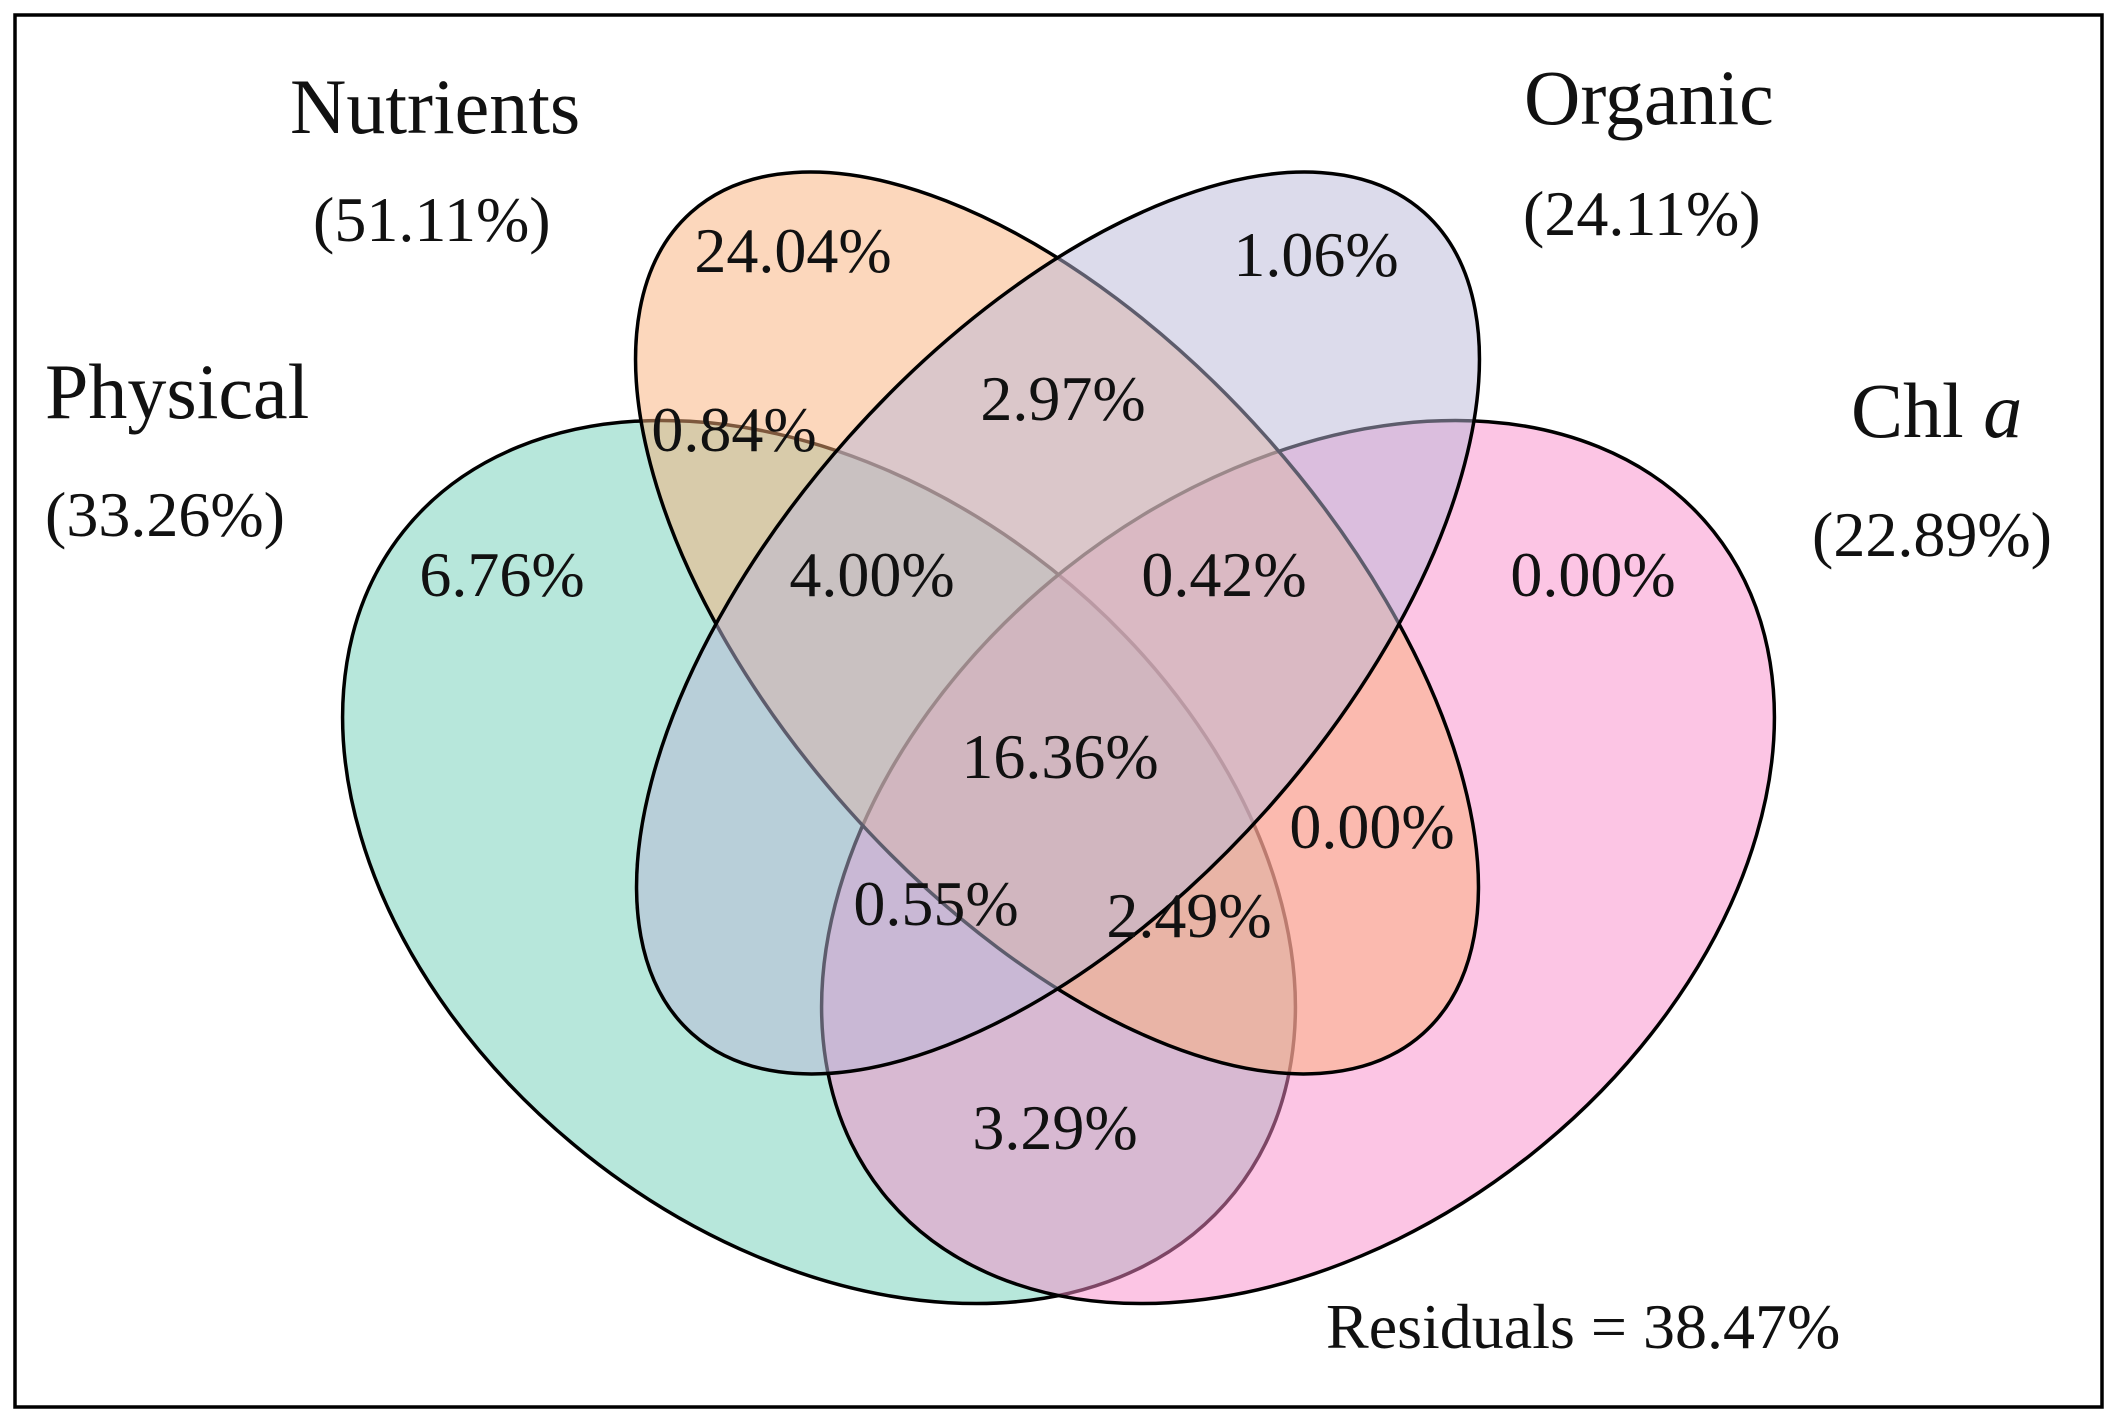  I want to click on region-chl-only: 0.00%, so click(1592, 574).